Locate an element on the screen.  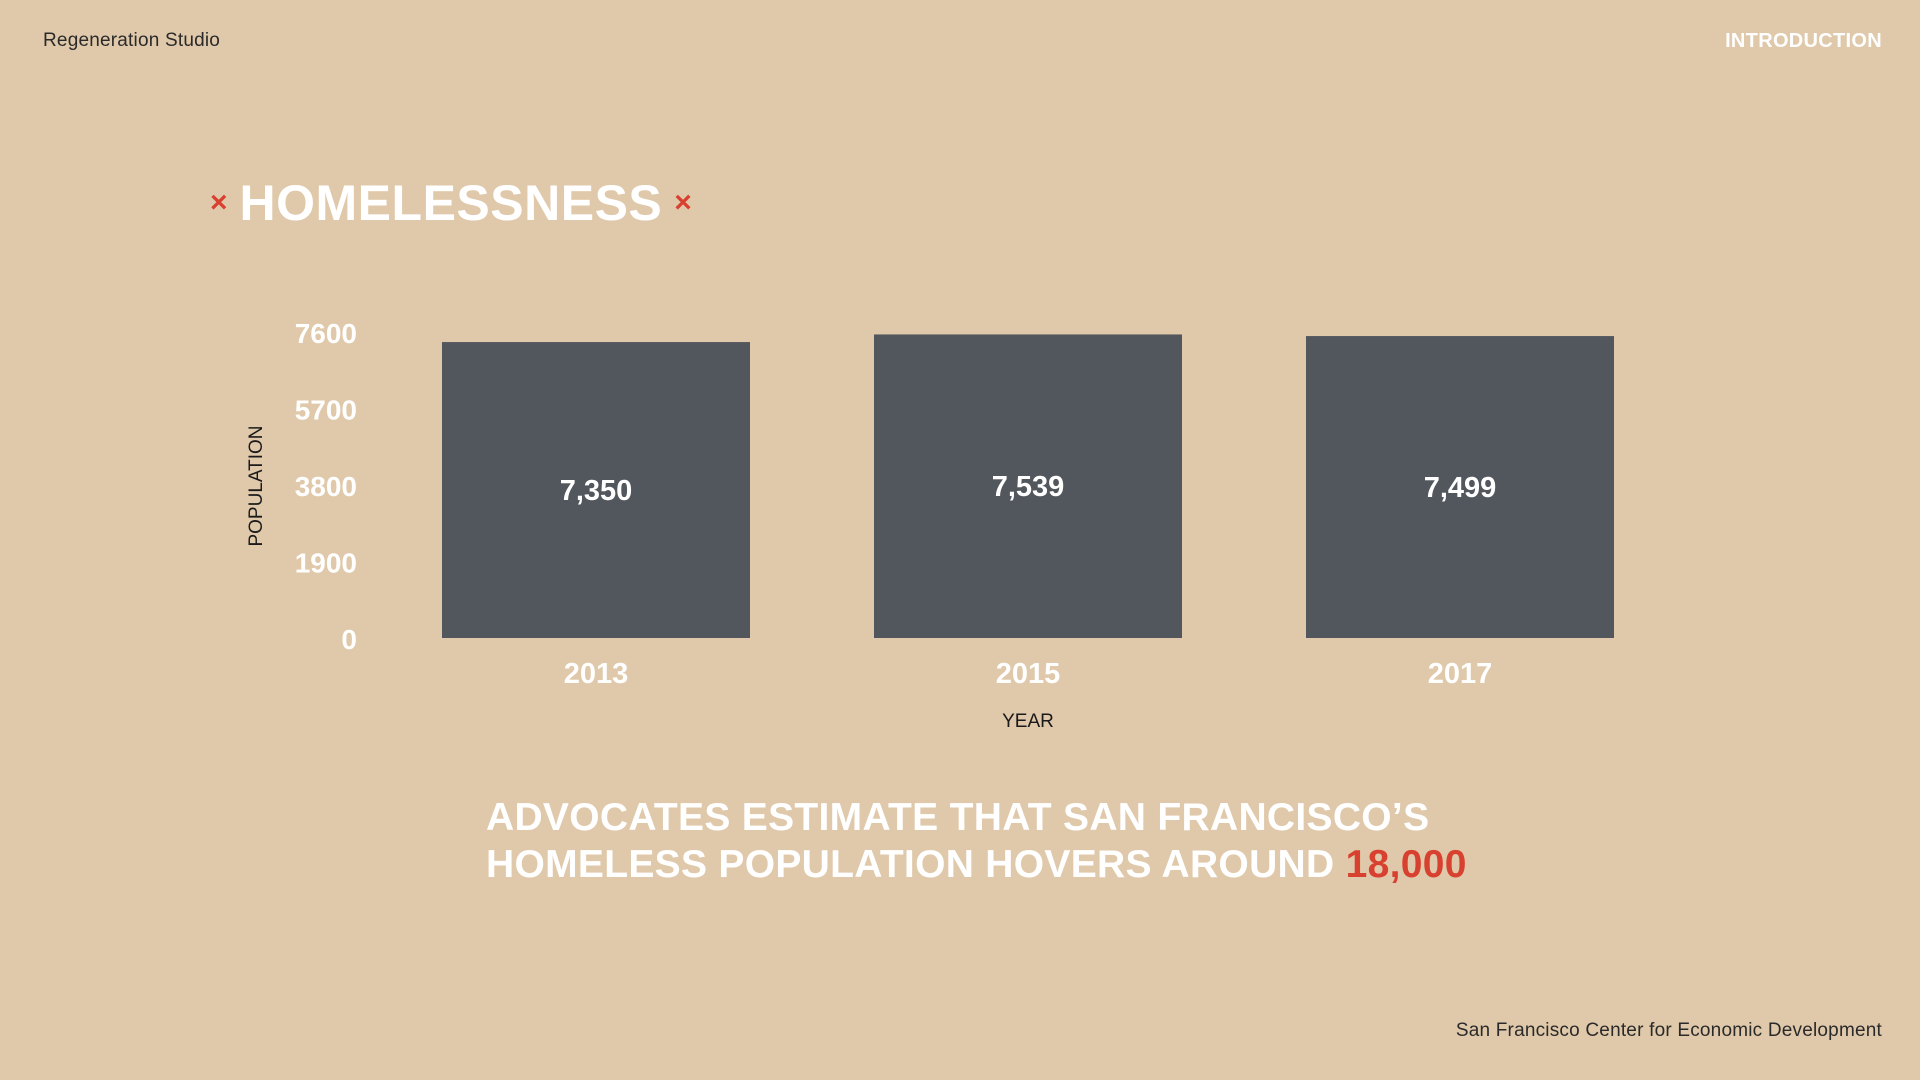
statement-line-2: HOMELESS POPULATION HOVERS AROUND 18,000 is located at coordinates (1036, 864).